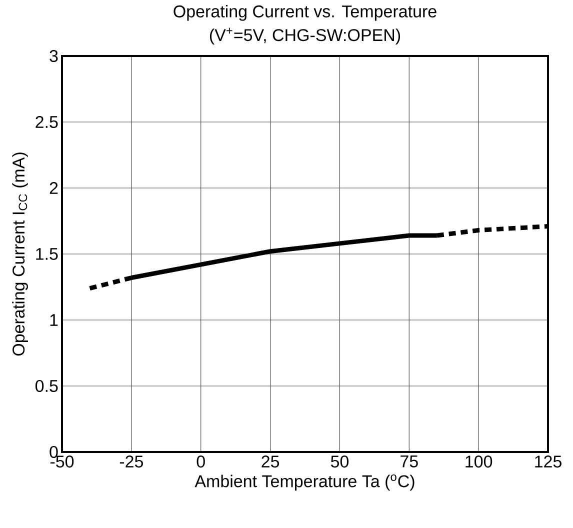  I want to click on x-tick-label: 0, so click(200, 462).